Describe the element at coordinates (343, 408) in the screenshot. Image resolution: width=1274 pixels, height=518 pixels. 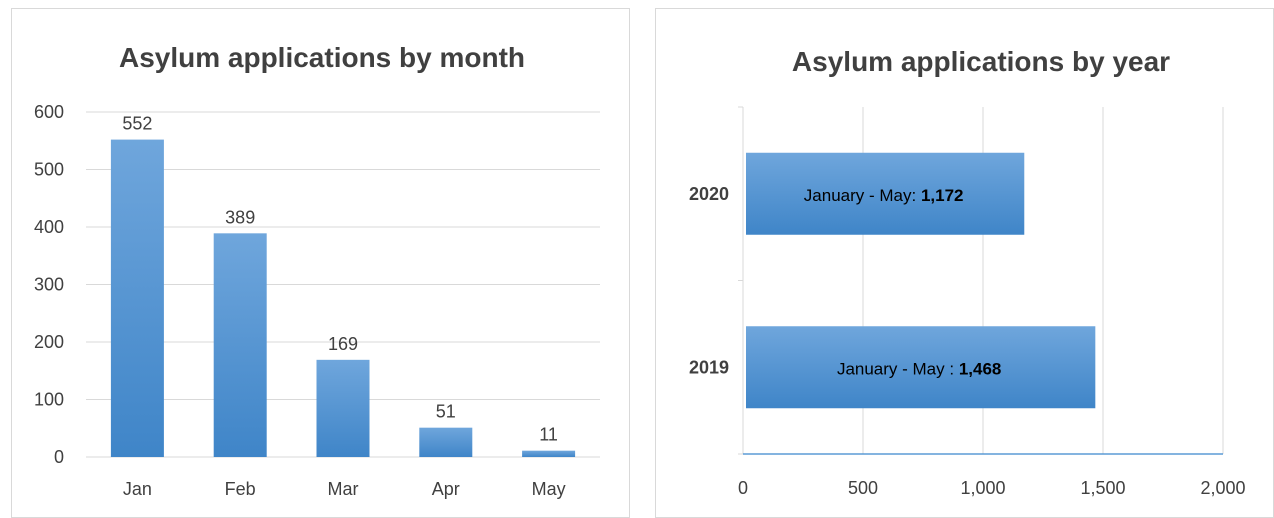
I see `bar-mar` at that location.